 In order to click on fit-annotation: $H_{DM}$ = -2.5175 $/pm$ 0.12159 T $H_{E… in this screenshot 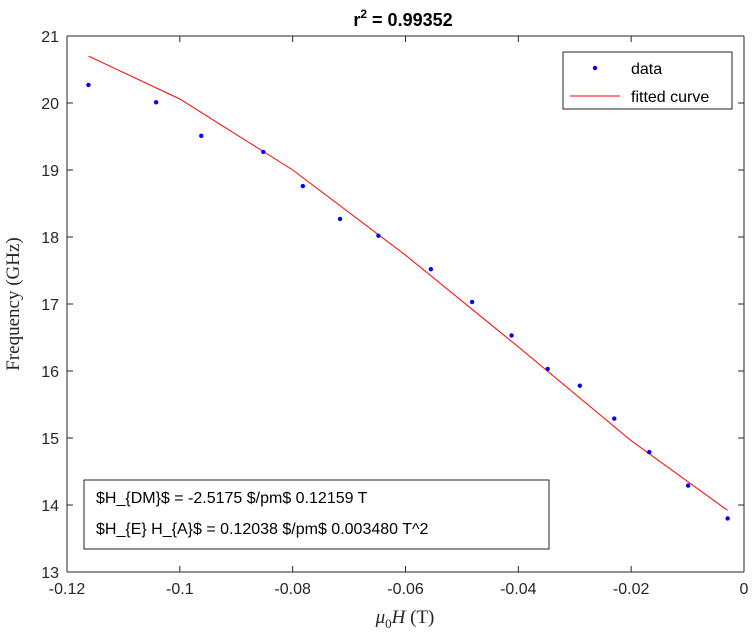, I will do `click(316, 514)`.